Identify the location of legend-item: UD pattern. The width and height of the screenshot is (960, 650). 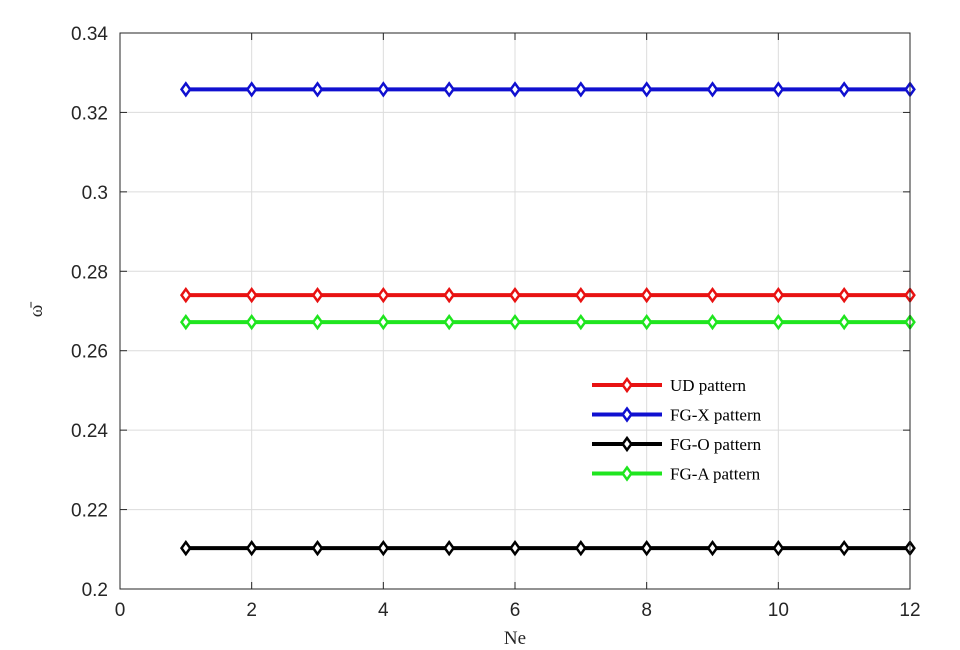
(669, 385).